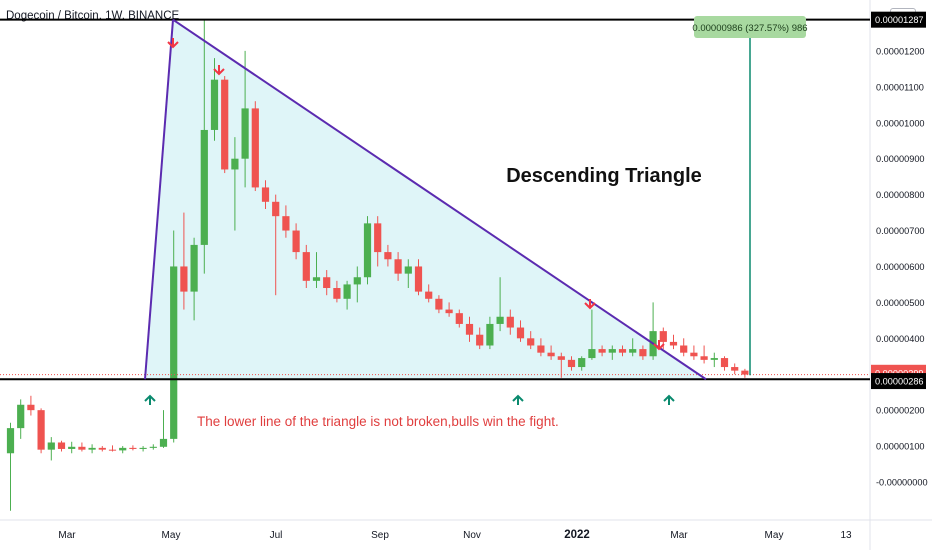 Image resolution: width=932 pixels, height=550 pixels. What do you see at coordinates (900, 159) in the screenshot?
I see `price-tick-label: 0.00000900` at bounding box center [900, 159].